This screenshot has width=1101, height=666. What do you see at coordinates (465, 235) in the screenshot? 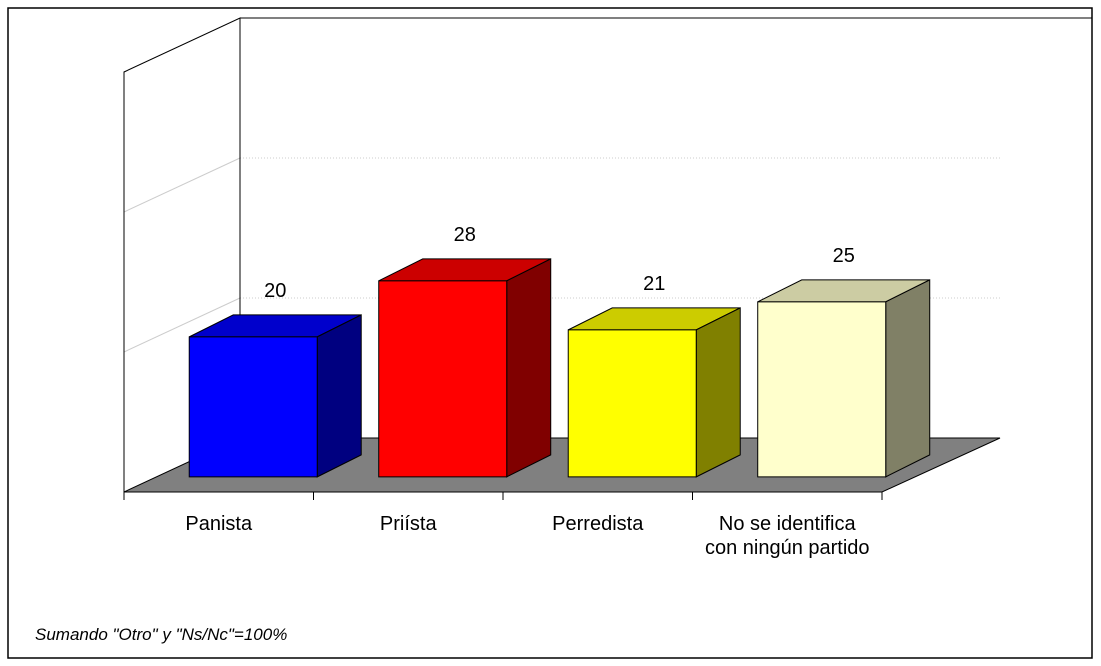
I see `value-label: 28` at bounding box center [465, 235].